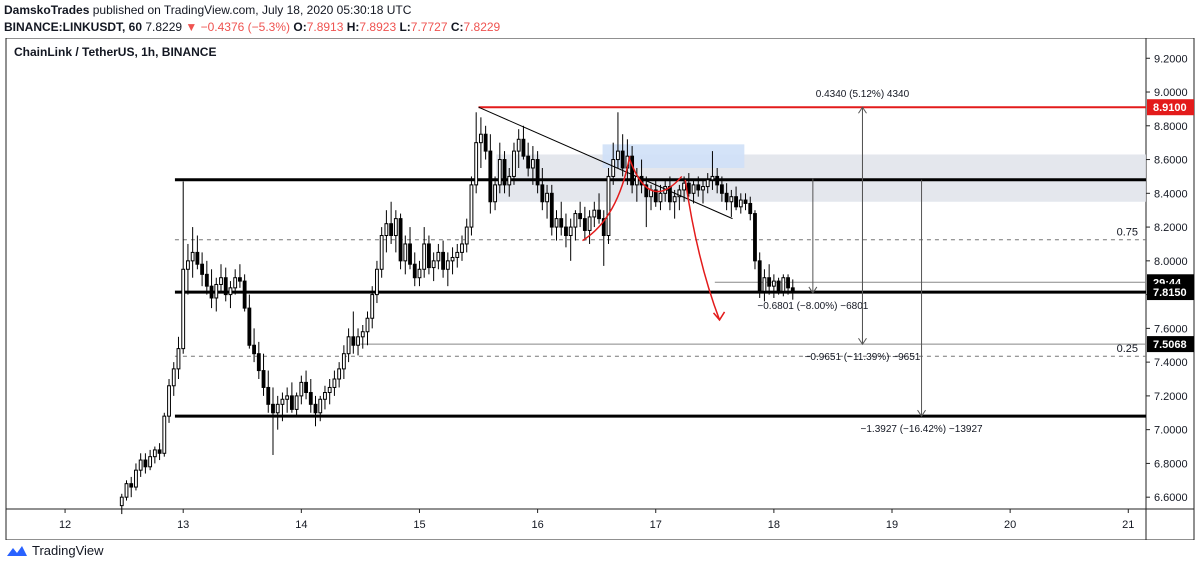 The height and width of the screenshot is (568, 1200). Describe the element at coordinates (1128, 525) in the screenshot. I see `time-tick-label: 21` at that location.